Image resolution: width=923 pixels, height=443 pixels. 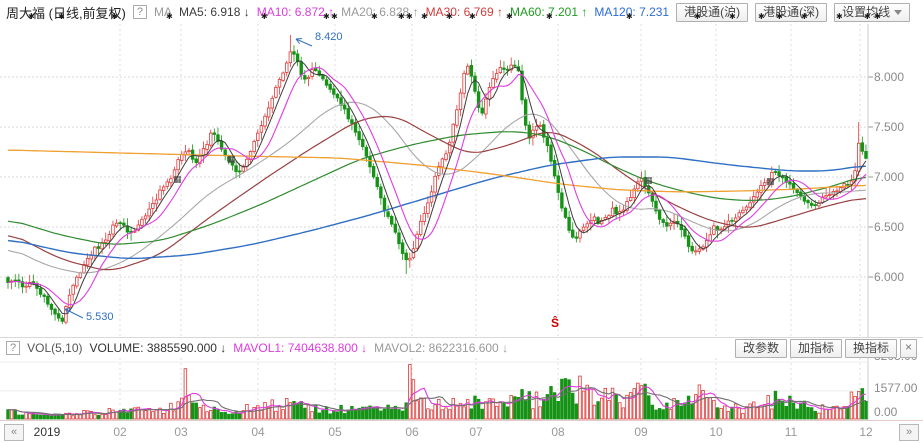 What do you see at coordinates (300, 348) in the screenshot?
I see `mavol1-readout: MAVOL1: 7404638.800 ↓` at bounding box center [300, 348].